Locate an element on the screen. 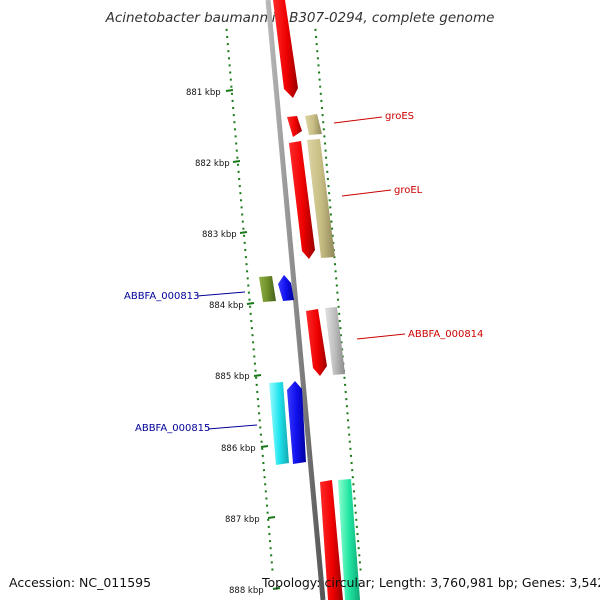  leader-groes is located at coordinates (358, 120).